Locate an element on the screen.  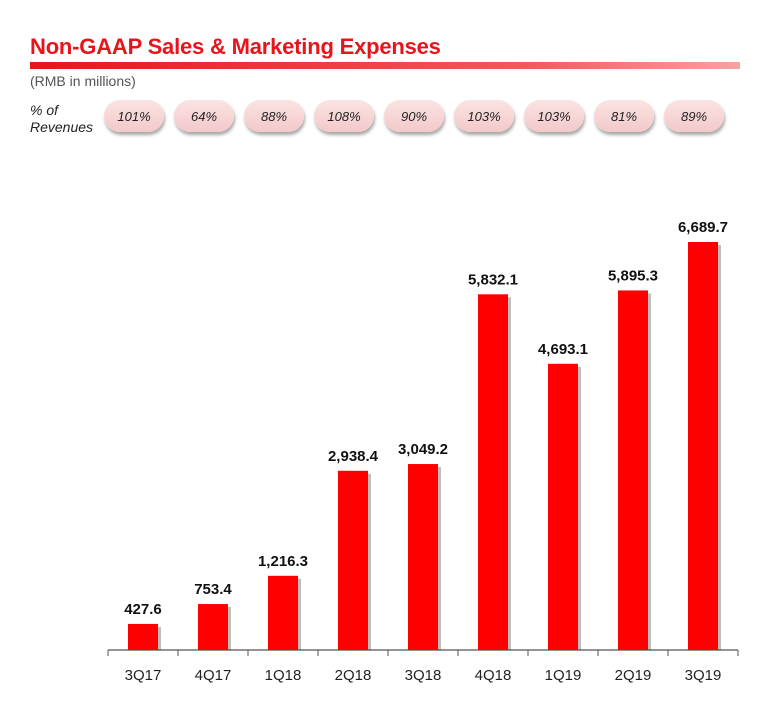
value-label: 5,895.3 is located at coordinates (633, 275).